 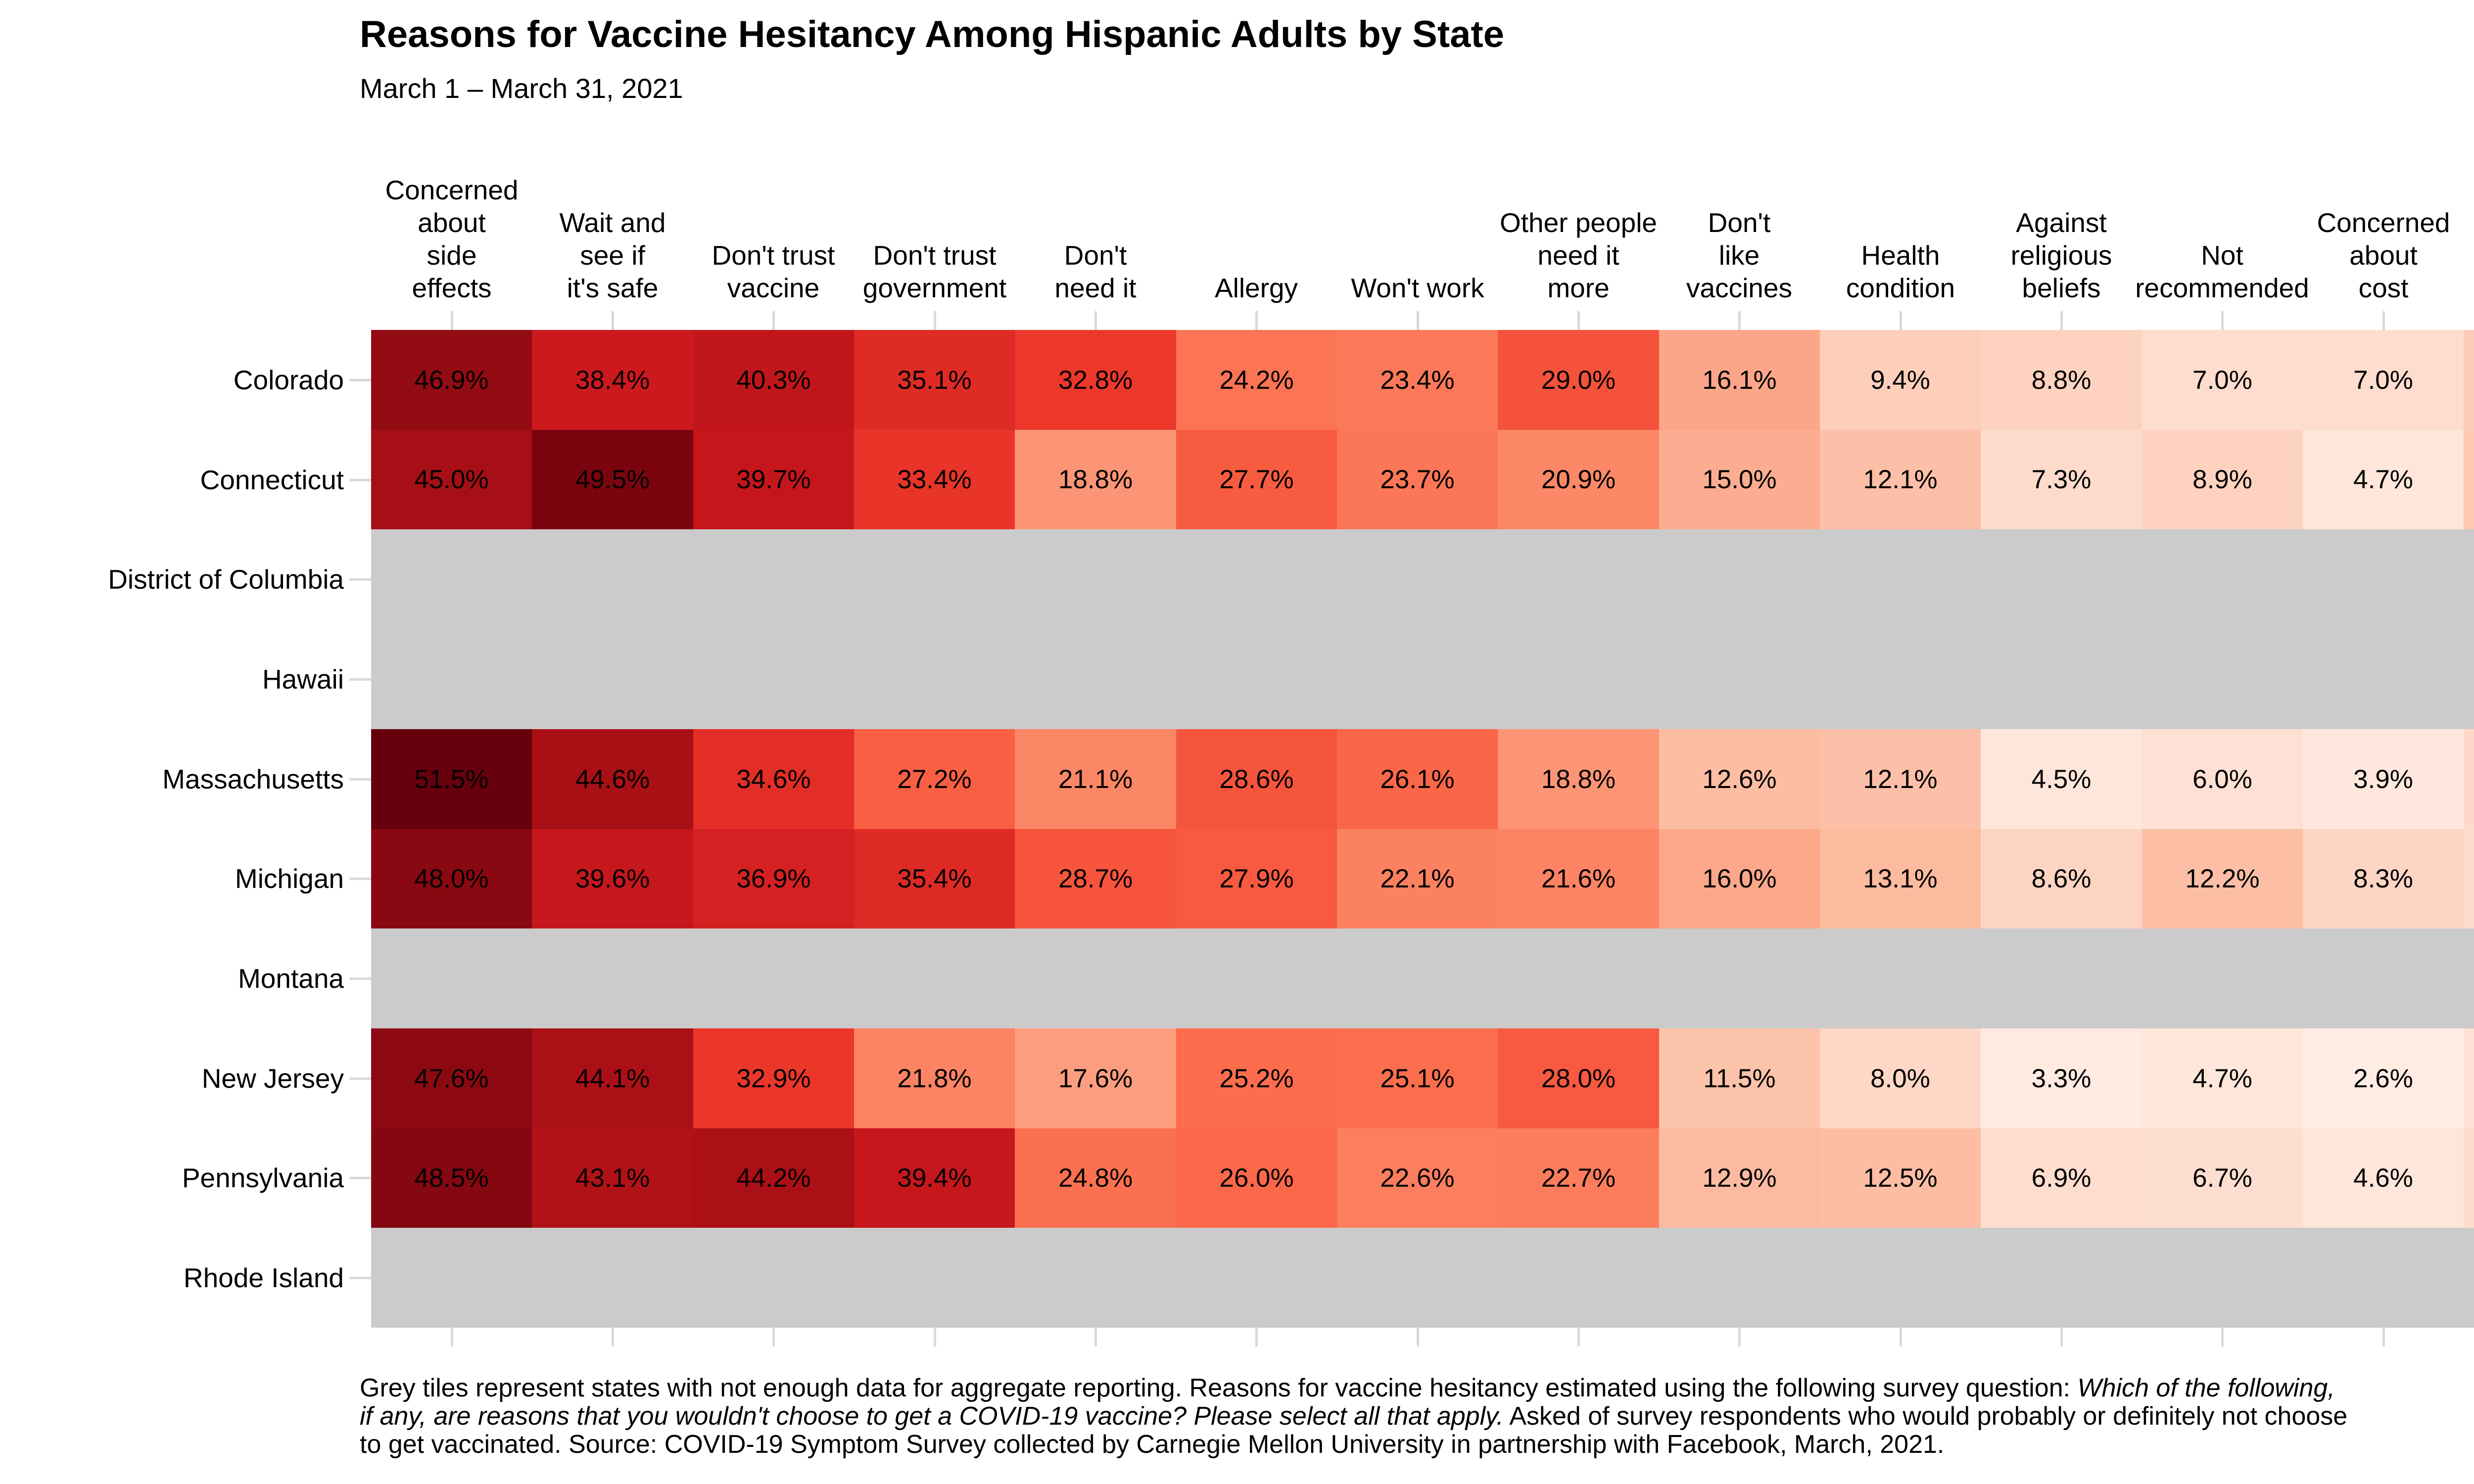 I want to click on heatmap-cell: 25.1%, so click(x=1417, y=1078).